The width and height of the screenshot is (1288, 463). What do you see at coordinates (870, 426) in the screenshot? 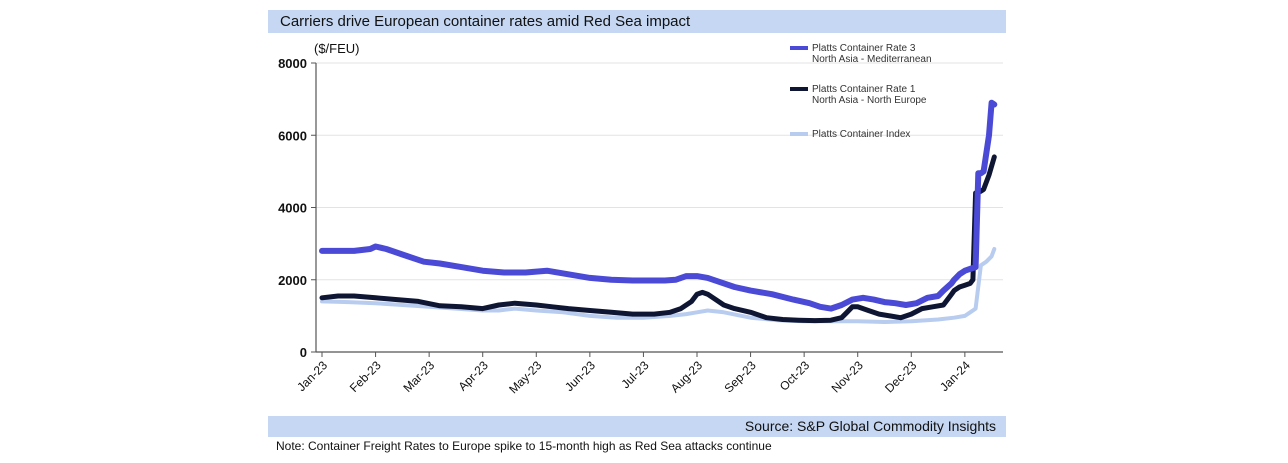
I see `source-text: Source: S&P Global Commodity Insights` at bounding box center [870, 426].